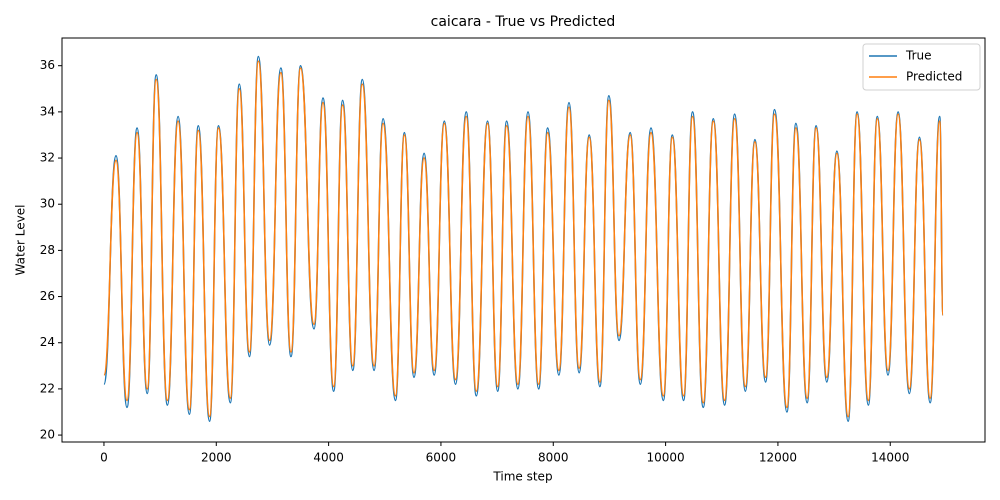  I want to click on x-tick-label: 12000, so click(778, 458).